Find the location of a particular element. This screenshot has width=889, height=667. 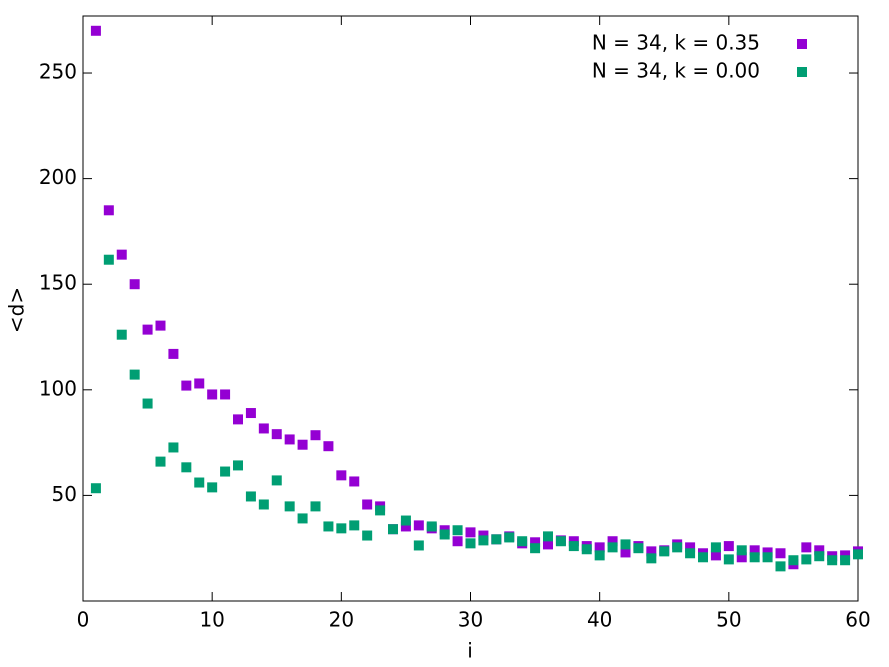

x-axis-label: i is located at coordinates (470, 651).